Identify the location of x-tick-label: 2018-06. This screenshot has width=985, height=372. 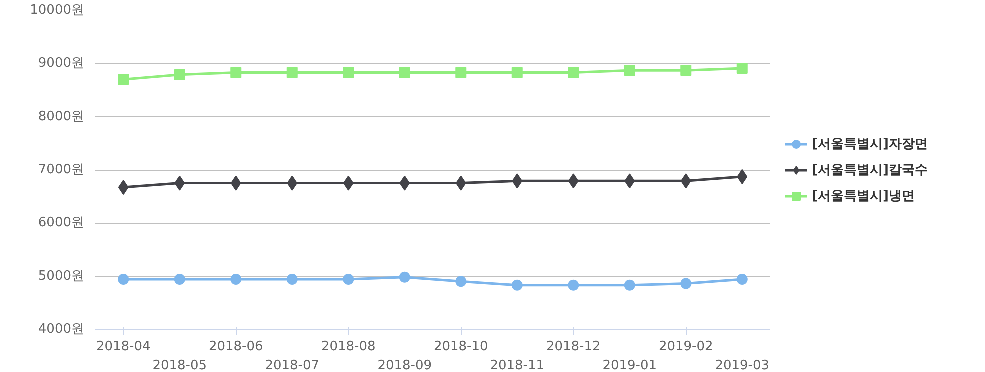
(236, 347).